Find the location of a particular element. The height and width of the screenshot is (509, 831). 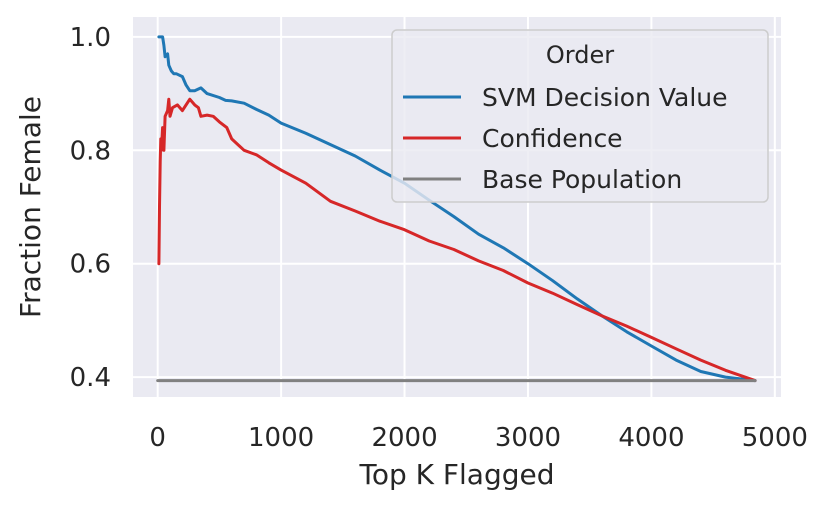

x-tick-label: 2000 is located at coordinates (404, 438).